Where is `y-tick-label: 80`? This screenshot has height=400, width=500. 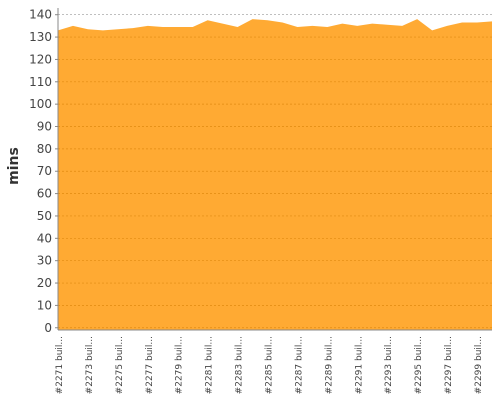
y-tick-label: 80 is located at coordinates (44, 149).